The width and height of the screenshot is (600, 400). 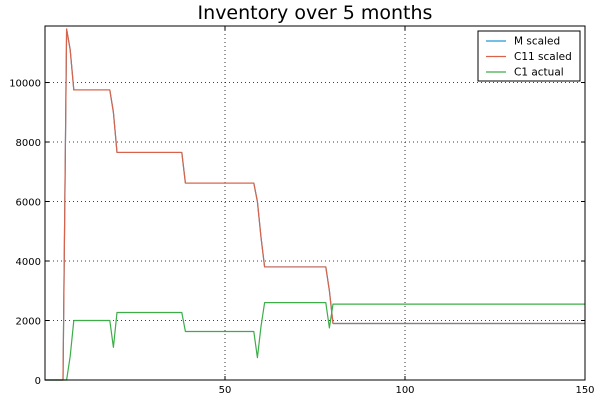 I want to click on x-tick-label: 150, so click(x=584, y=390).